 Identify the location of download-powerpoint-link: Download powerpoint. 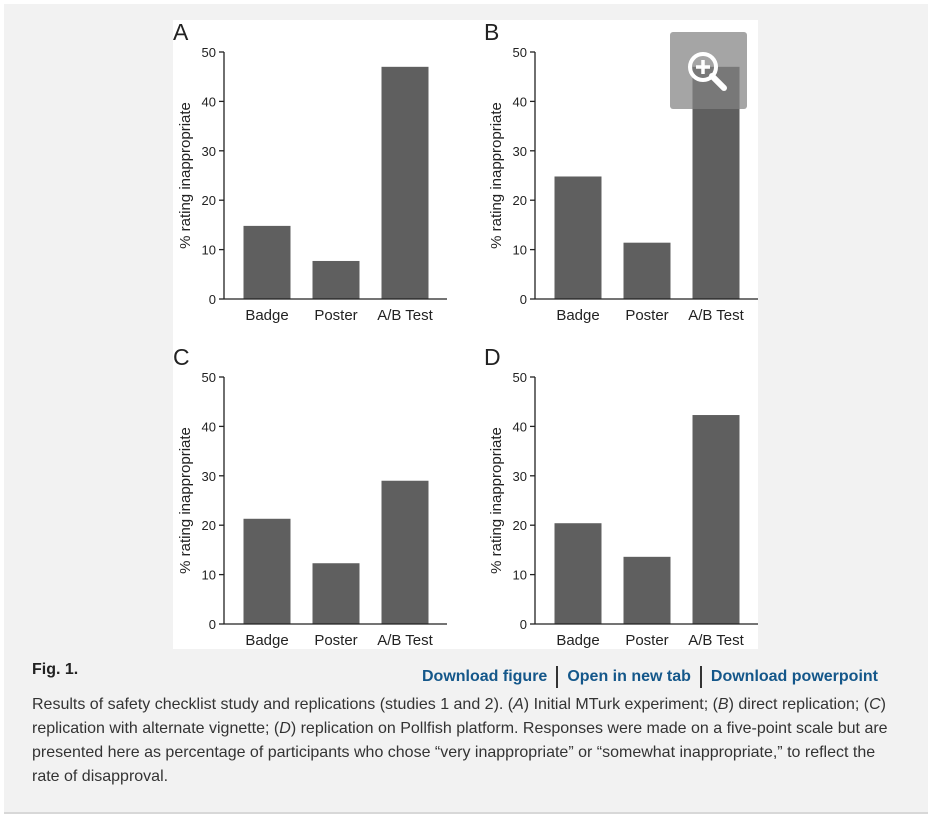
(794, 676).